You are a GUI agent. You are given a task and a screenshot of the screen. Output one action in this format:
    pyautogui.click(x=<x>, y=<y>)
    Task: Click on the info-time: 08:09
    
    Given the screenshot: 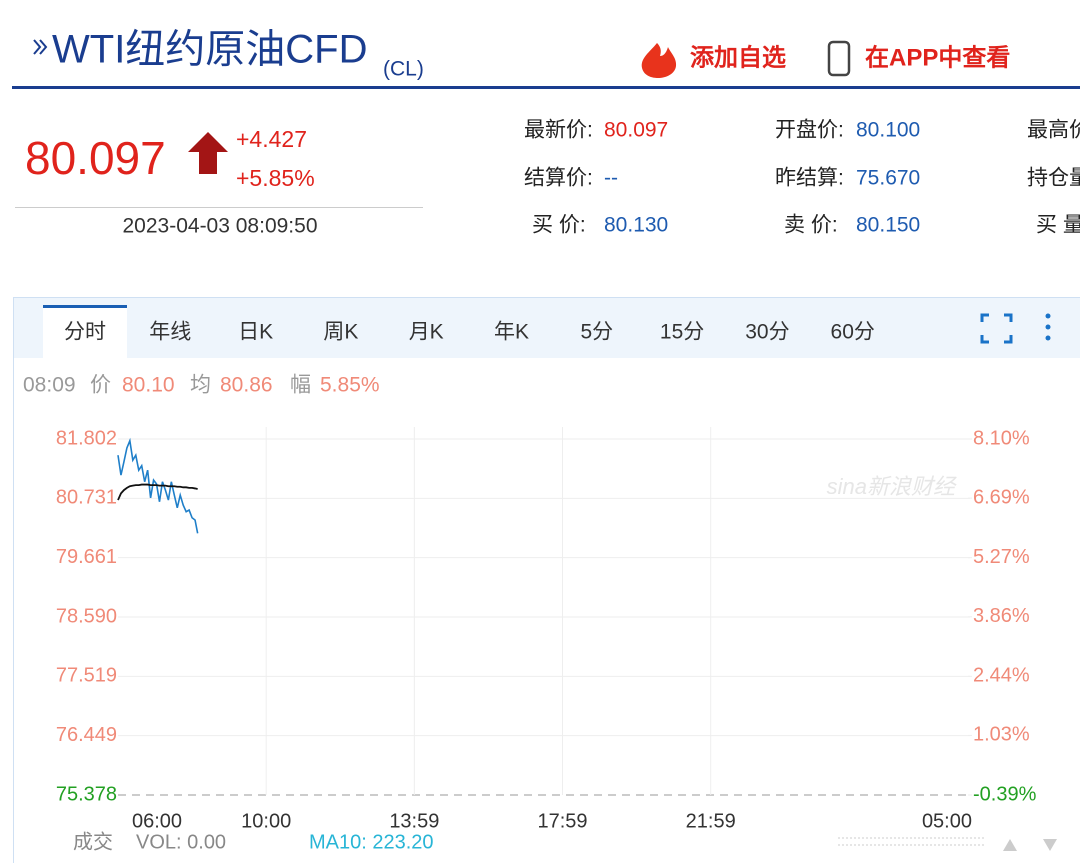 What is the action you would take?
    pyautogui.click(x=49, y=385)
    